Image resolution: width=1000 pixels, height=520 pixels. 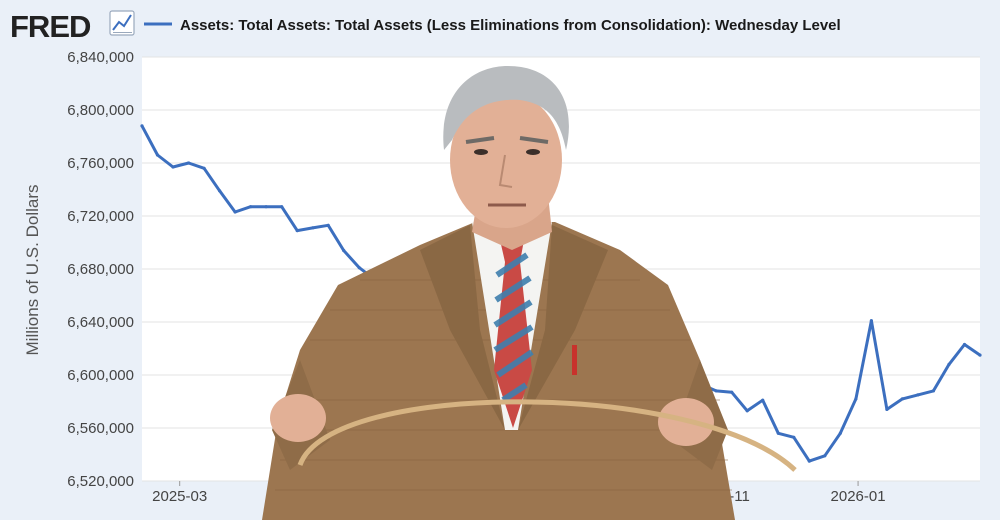 What do you see at coordinates (100, 163) in the screenshot?
I see `y-tick-label: 6,760,000` at bounding box center [100, 163].